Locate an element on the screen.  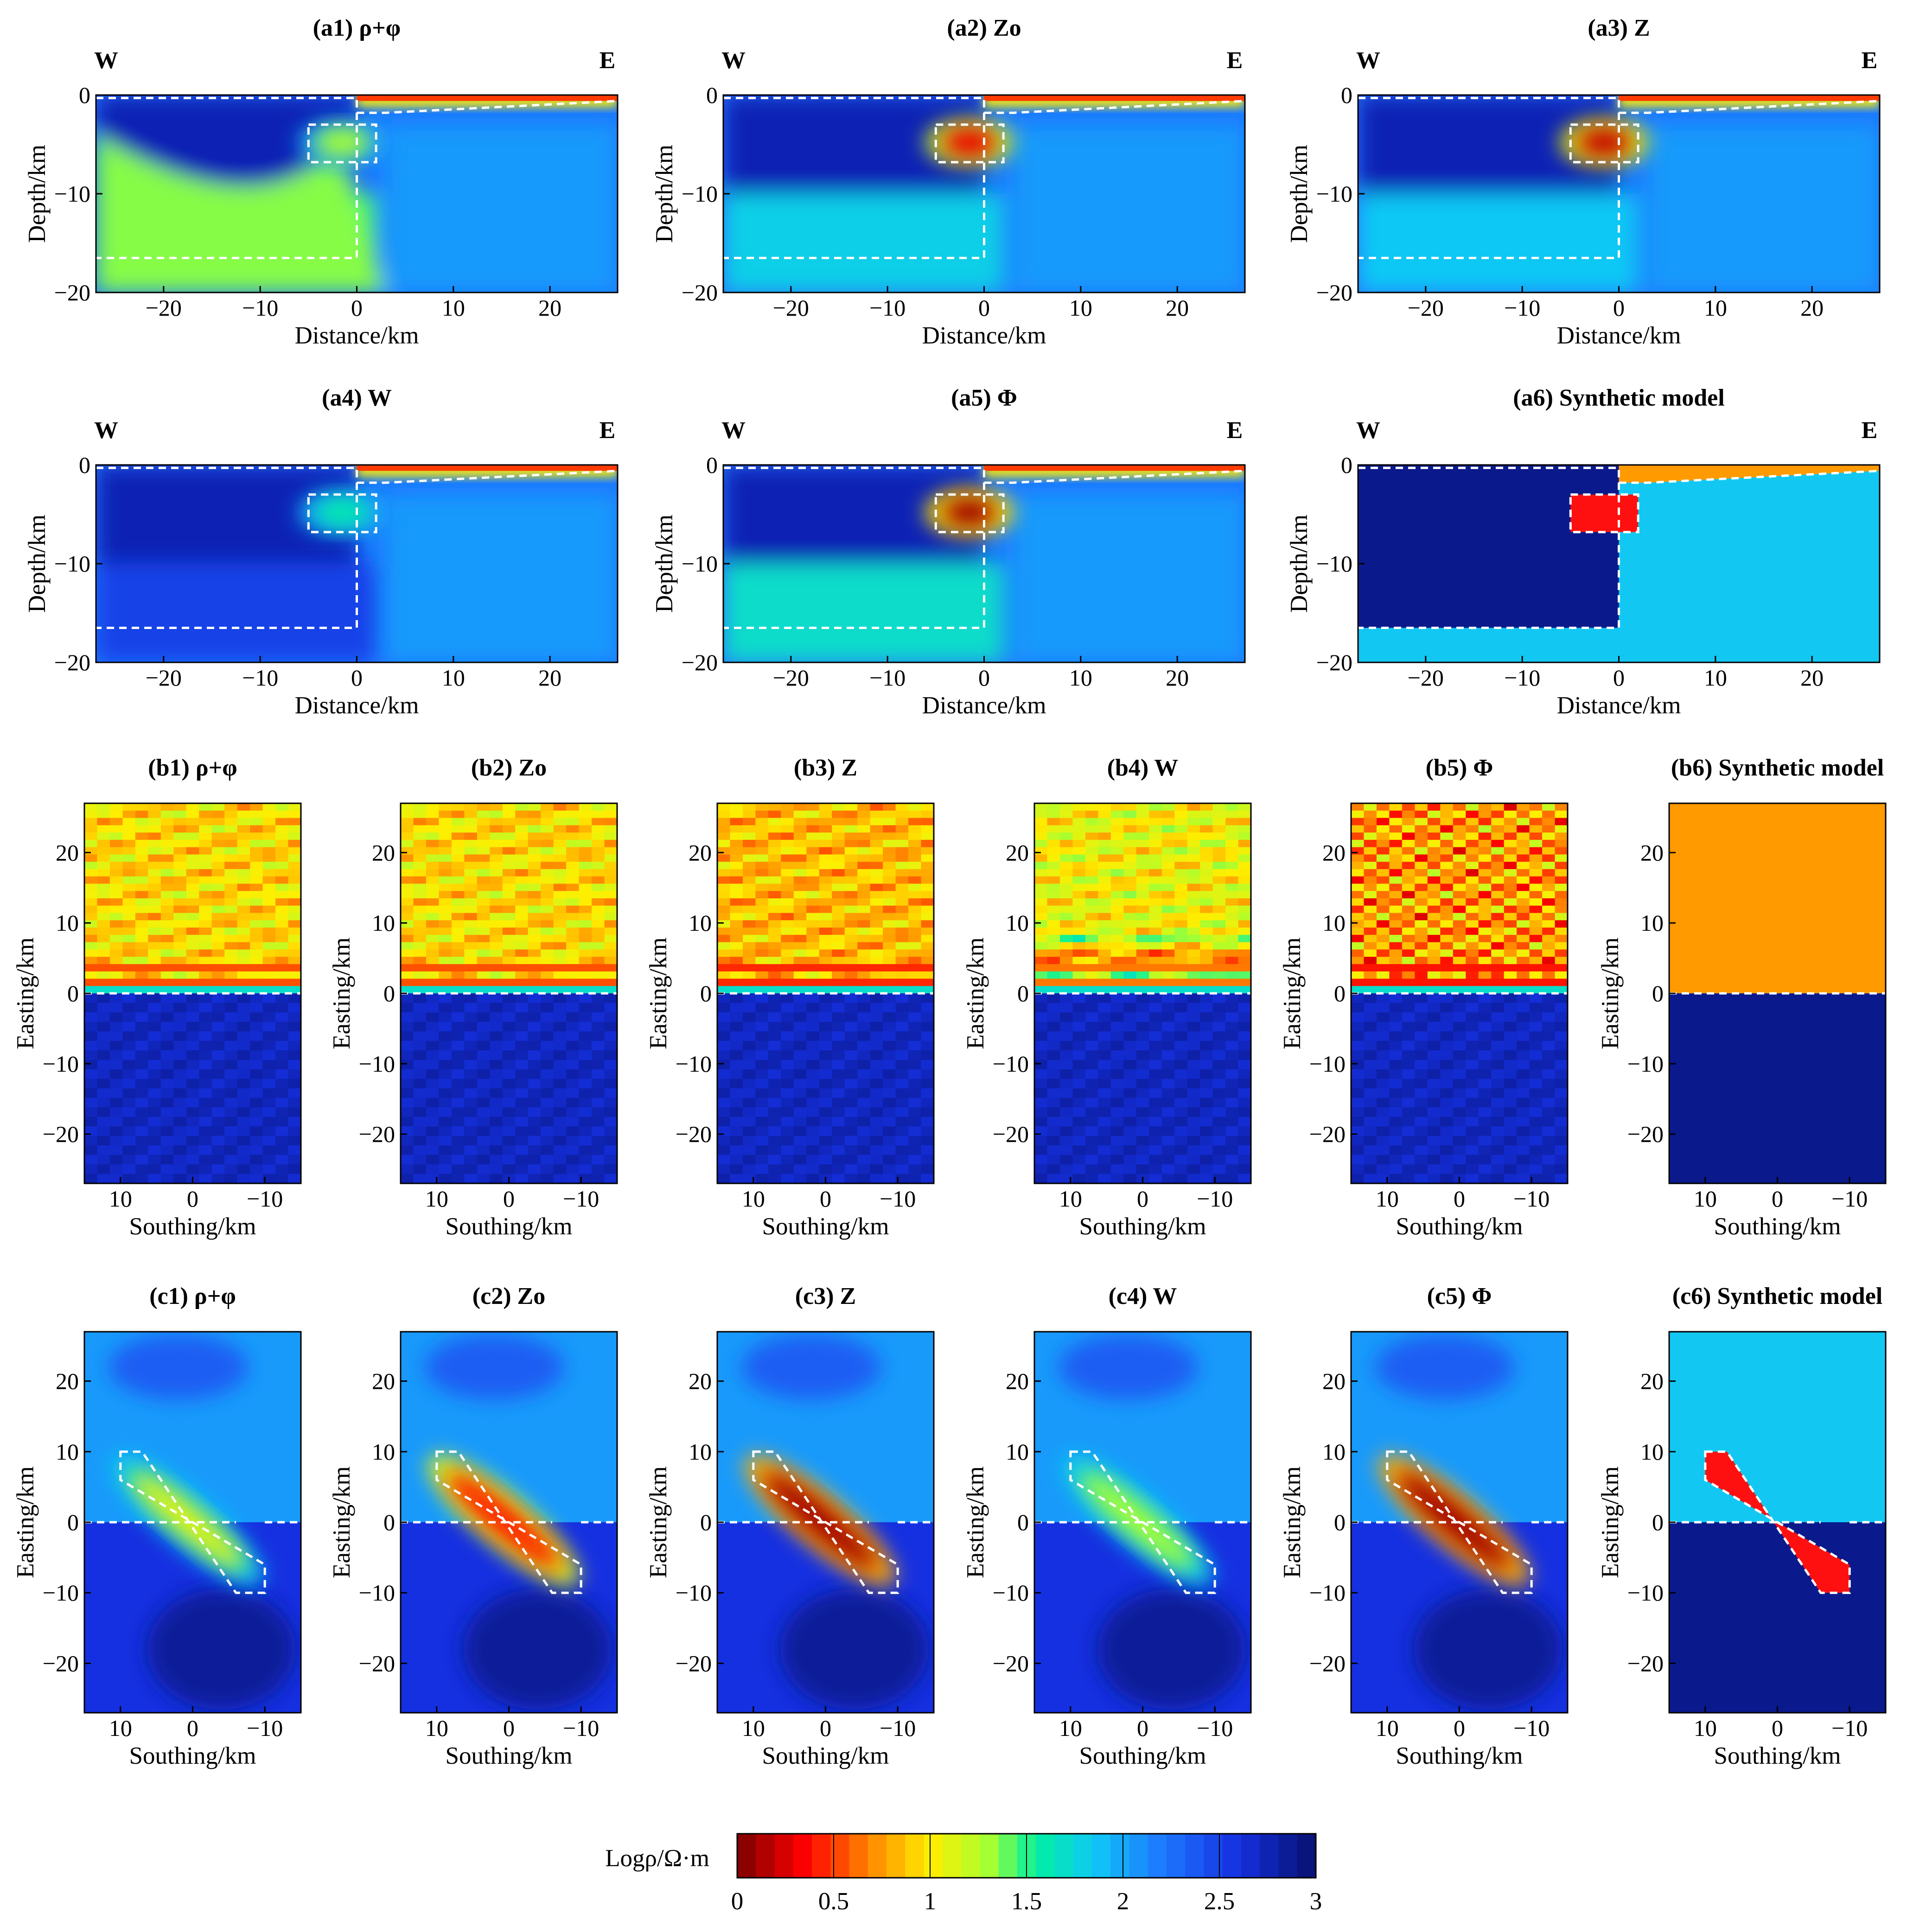
y-tick-label: 10 is located at coordinates (1018, 923).